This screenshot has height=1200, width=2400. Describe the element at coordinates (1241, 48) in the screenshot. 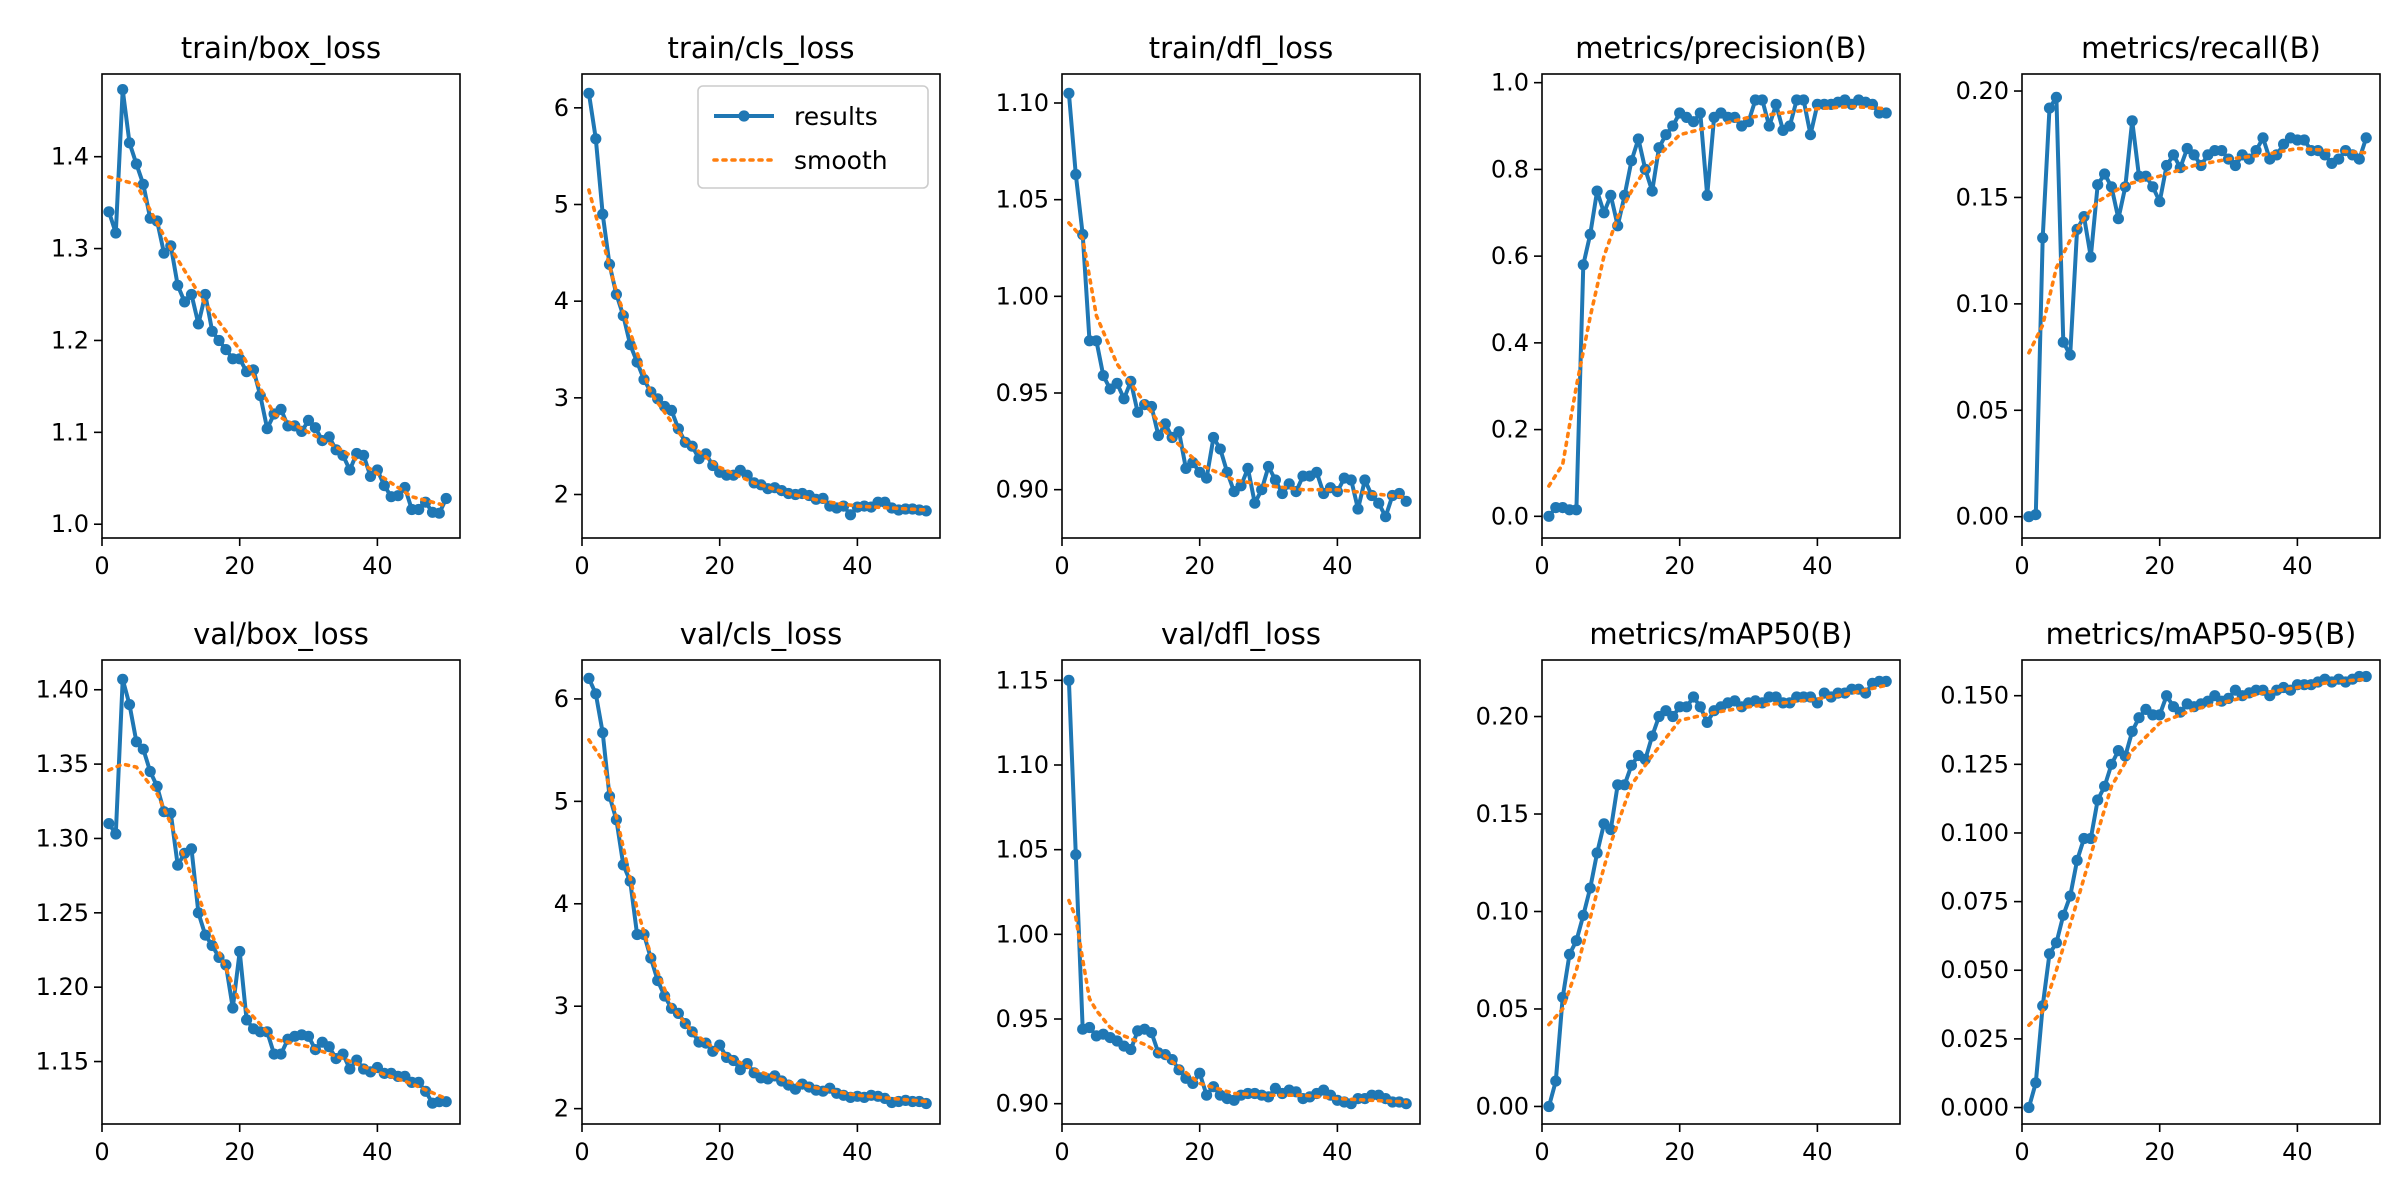

I see `chart-title: train/dfl_loss` at that location.